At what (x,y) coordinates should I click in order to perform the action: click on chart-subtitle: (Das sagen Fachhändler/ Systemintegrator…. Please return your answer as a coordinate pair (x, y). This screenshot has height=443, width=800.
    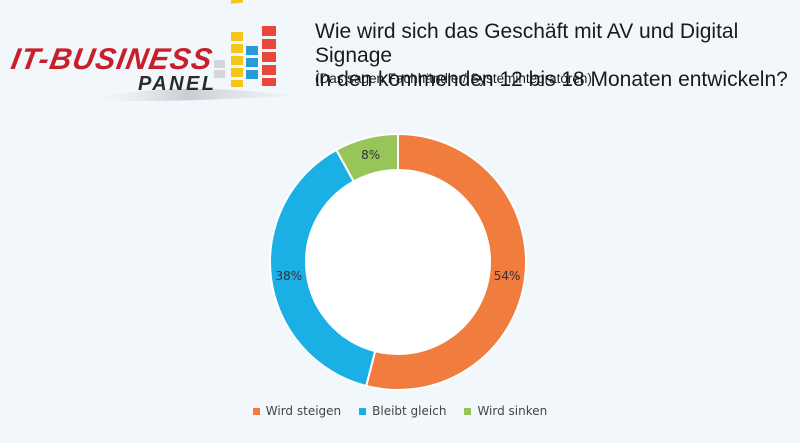
    Looking at the image, I should click on (453, 78).